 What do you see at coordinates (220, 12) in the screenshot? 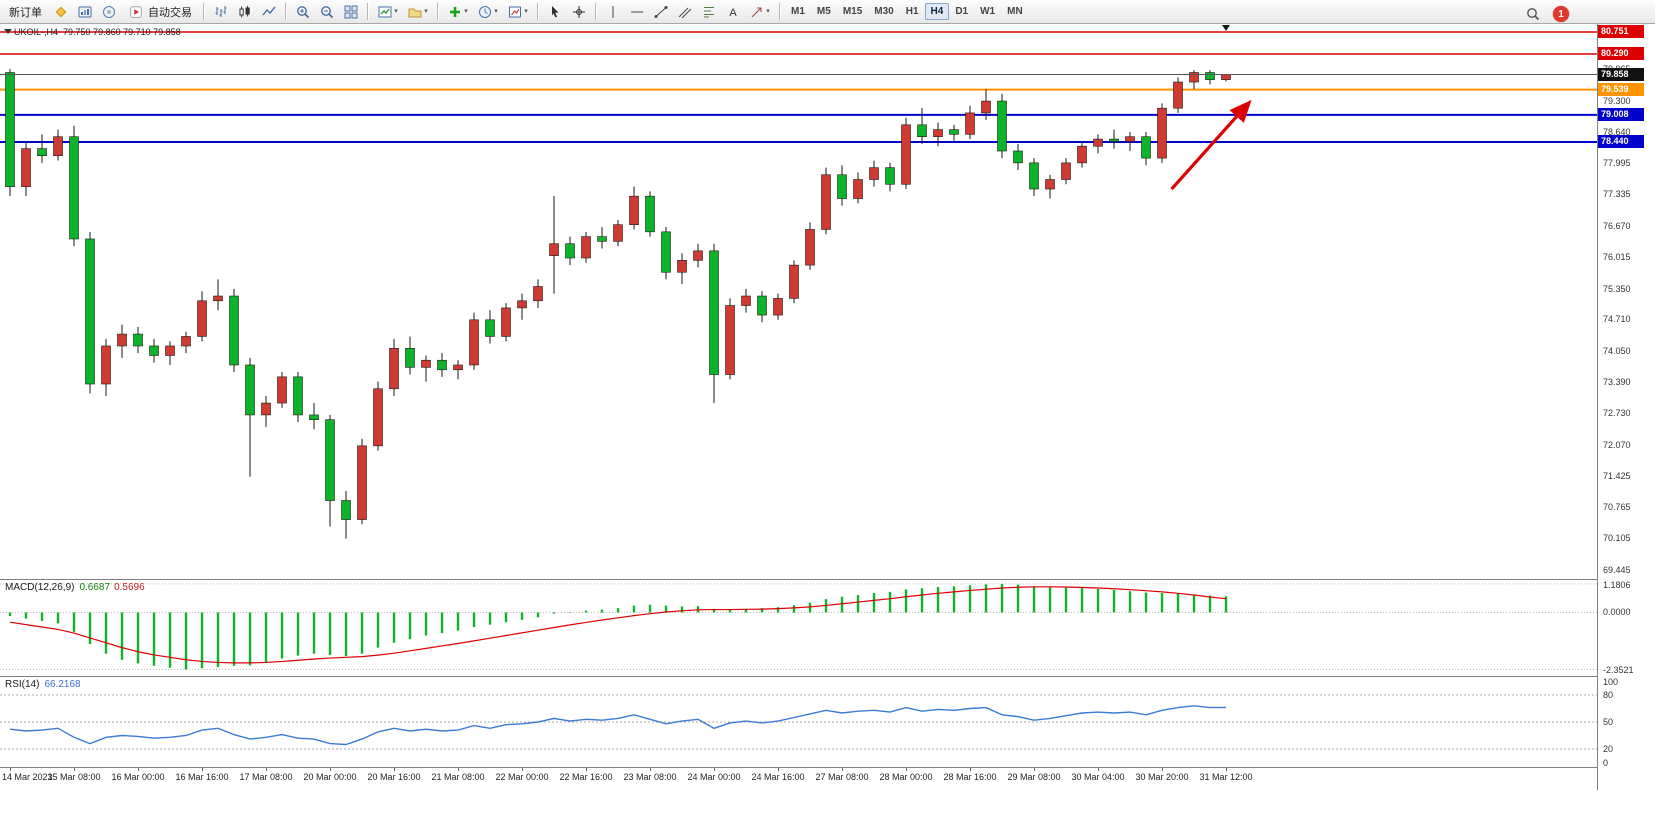
I see `bars-chart-icon` at bounding box center [220, 12].